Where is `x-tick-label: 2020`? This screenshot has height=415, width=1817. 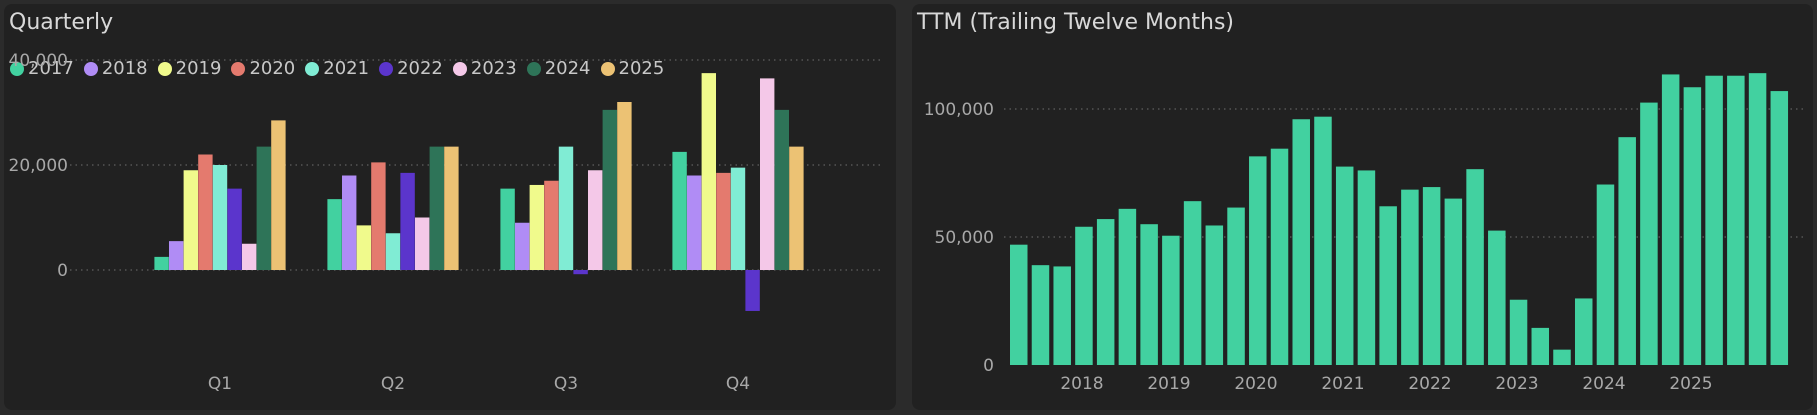 x-tick-label: 2020 is located at coordinates (1255, 384).